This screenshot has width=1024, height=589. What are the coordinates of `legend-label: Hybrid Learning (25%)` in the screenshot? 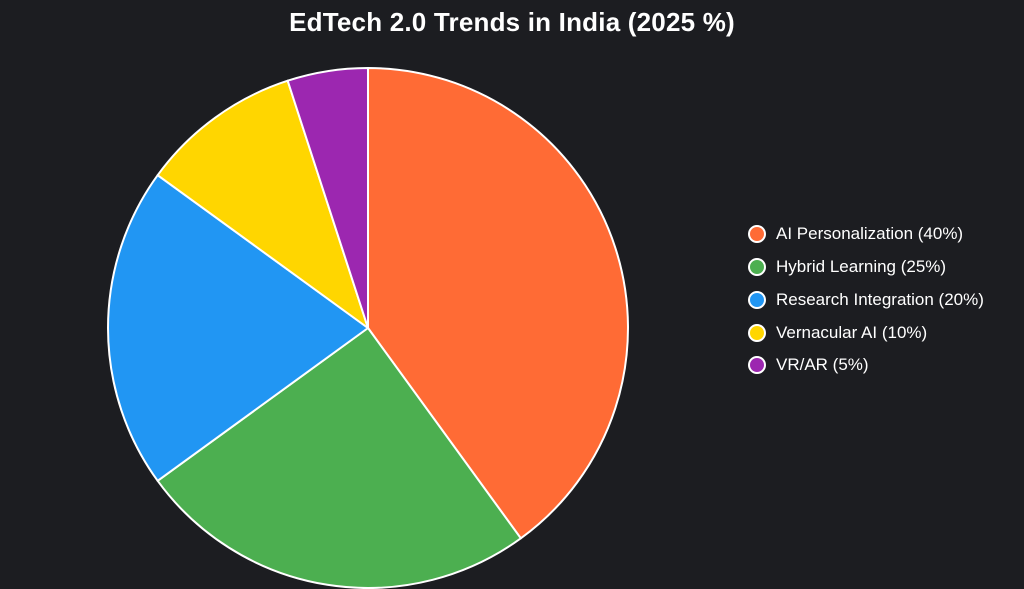 It's located at (861, 267).